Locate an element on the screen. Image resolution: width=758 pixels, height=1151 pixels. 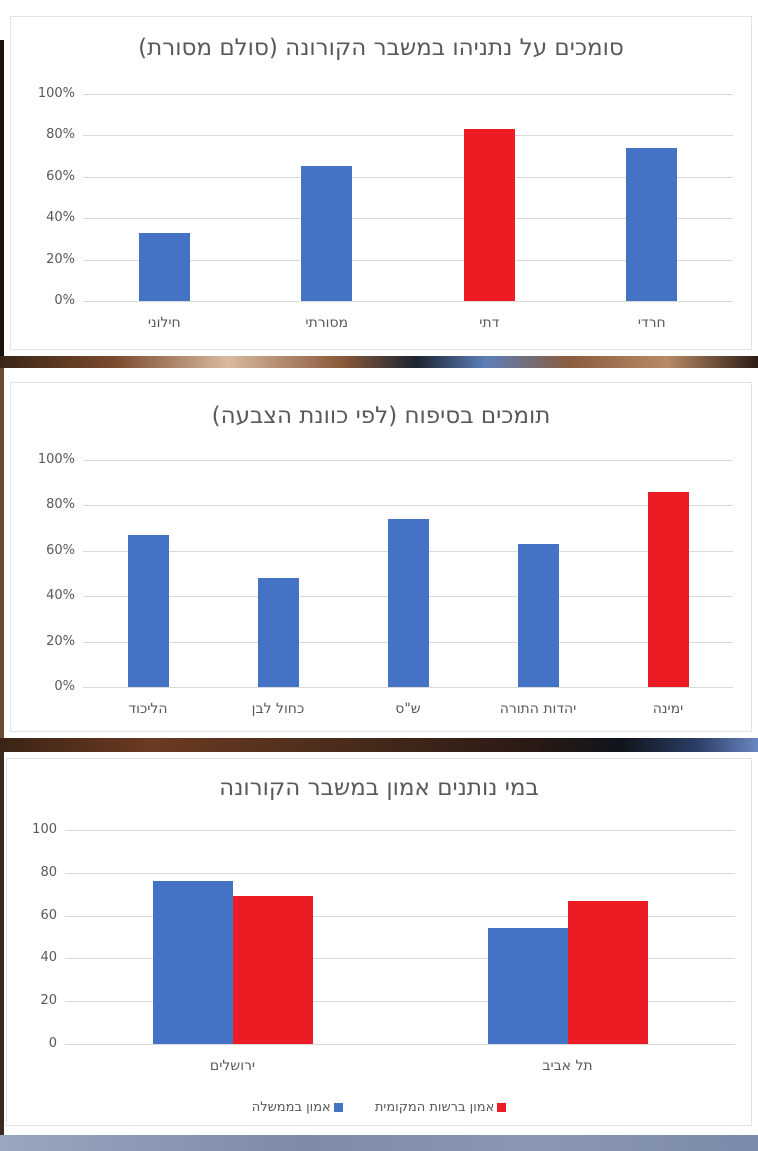
y-tick-label: 80 is located at coordinates (48, 872).